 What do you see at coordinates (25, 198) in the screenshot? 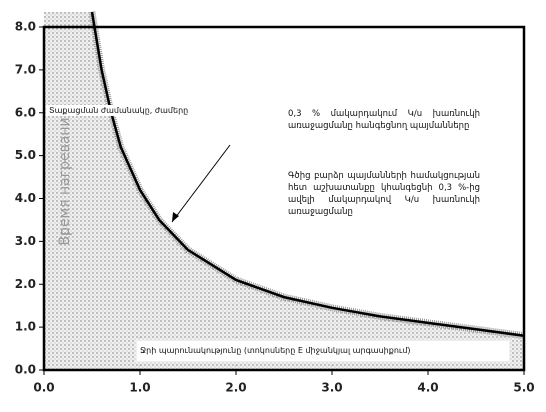
I see `y-tick-label: 4.0` at bounding box center [25, 198].